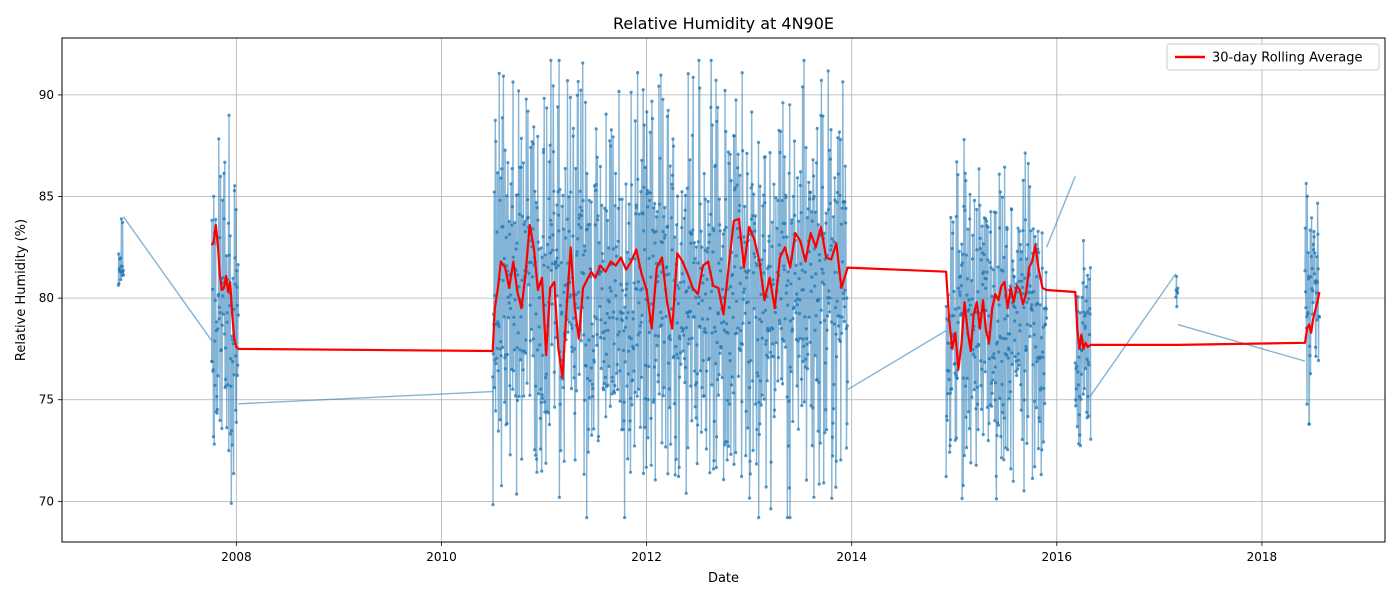 The image size is (1400, 600). I want to click on x-tick-label: 2008, so click(236, 557).